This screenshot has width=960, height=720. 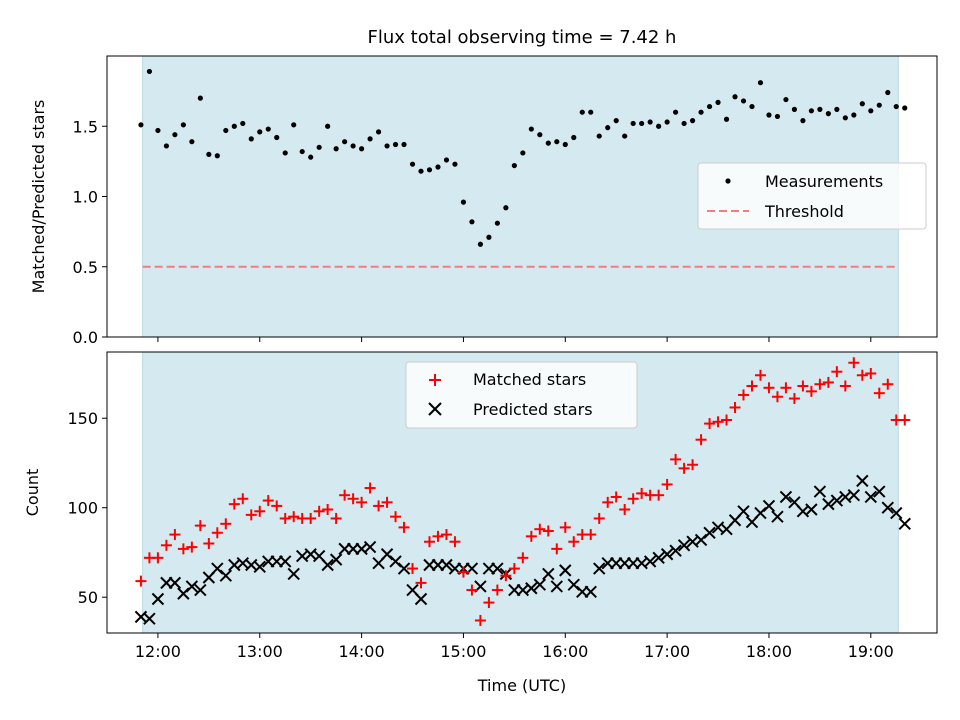 What do you see at coordinates (87, 508) in the screenshot?
I see `count-y-ticks: 50 100 150` at bounding box center [87, 508].